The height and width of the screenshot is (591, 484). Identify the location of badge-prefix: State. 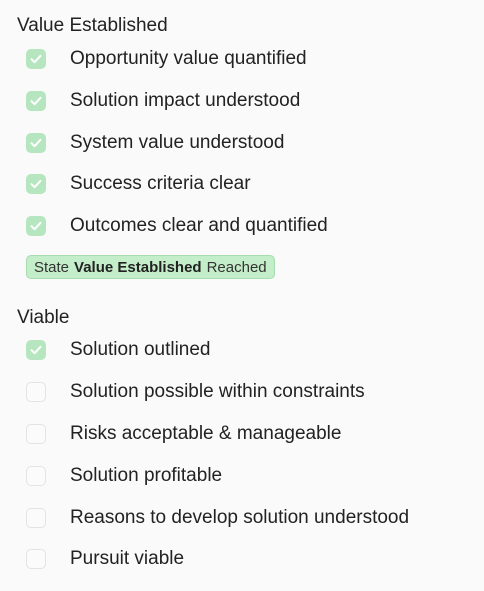
(52, 267).